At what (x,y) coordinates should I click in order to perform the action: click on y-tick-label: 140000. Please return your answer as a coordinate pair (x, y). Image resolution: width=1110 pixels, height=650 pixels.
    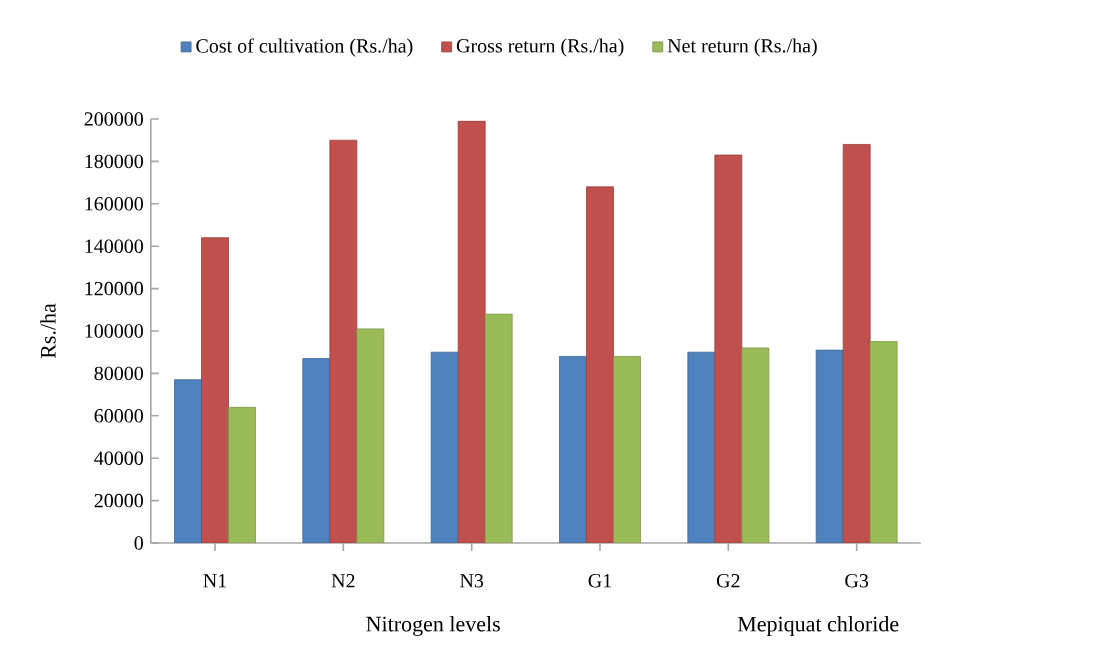
    Looking at the image, I should click on (114, 246).